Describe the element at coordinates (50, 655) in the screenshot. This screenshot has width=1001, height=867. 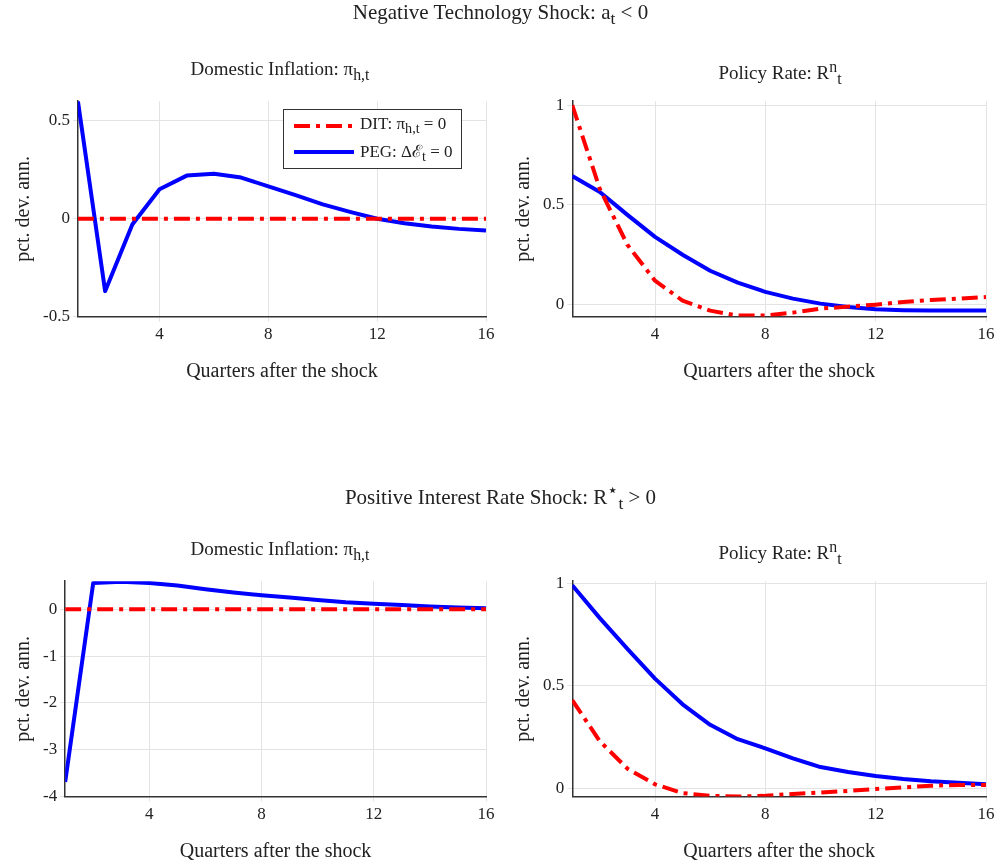
I see `y-tick-label: -1` at that location.